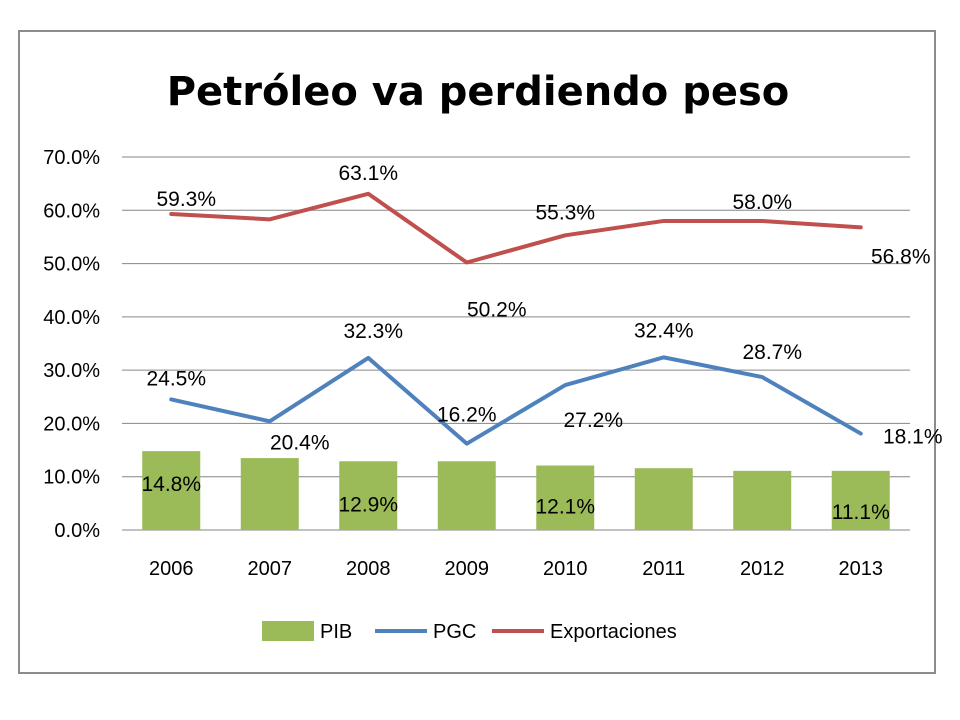 The width and height of the screenshot is (960, 720). Describe the element at coordinates (71, 478) in the screenshot. I see `y-tick-label: 10.0%` at that location.